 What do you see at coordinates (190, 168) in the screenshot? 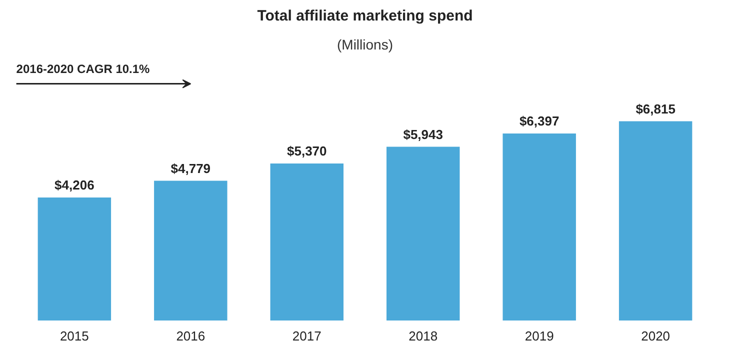
I see `data-label: $4,779` at bounding box center [190, 168].